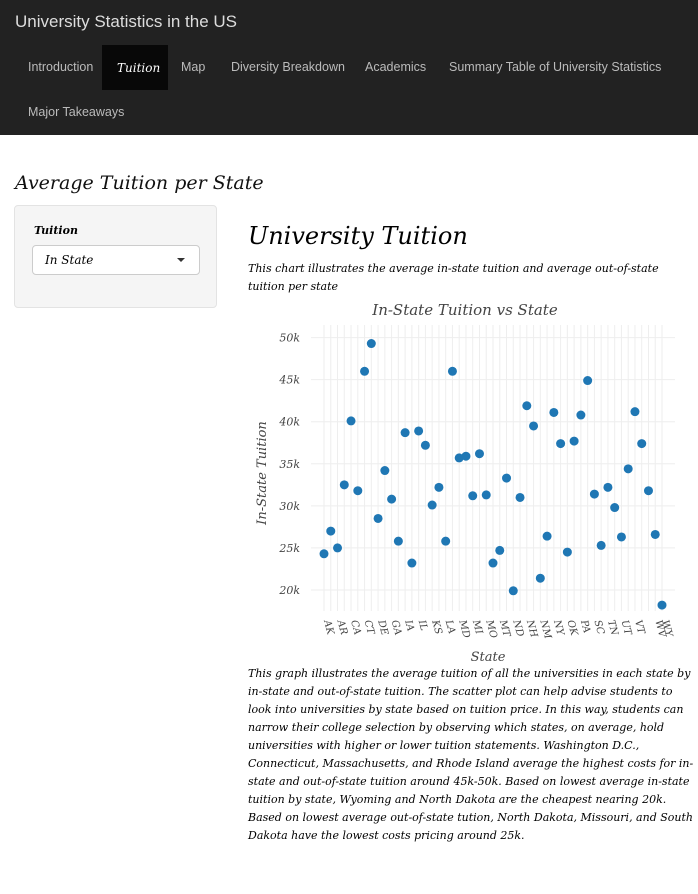 Image resolution: width=698 pixels, height=894 pixels. Describe the element at coordinates (289, 506) in the screenshot. I see `y-tick-label: 30k` at that location.